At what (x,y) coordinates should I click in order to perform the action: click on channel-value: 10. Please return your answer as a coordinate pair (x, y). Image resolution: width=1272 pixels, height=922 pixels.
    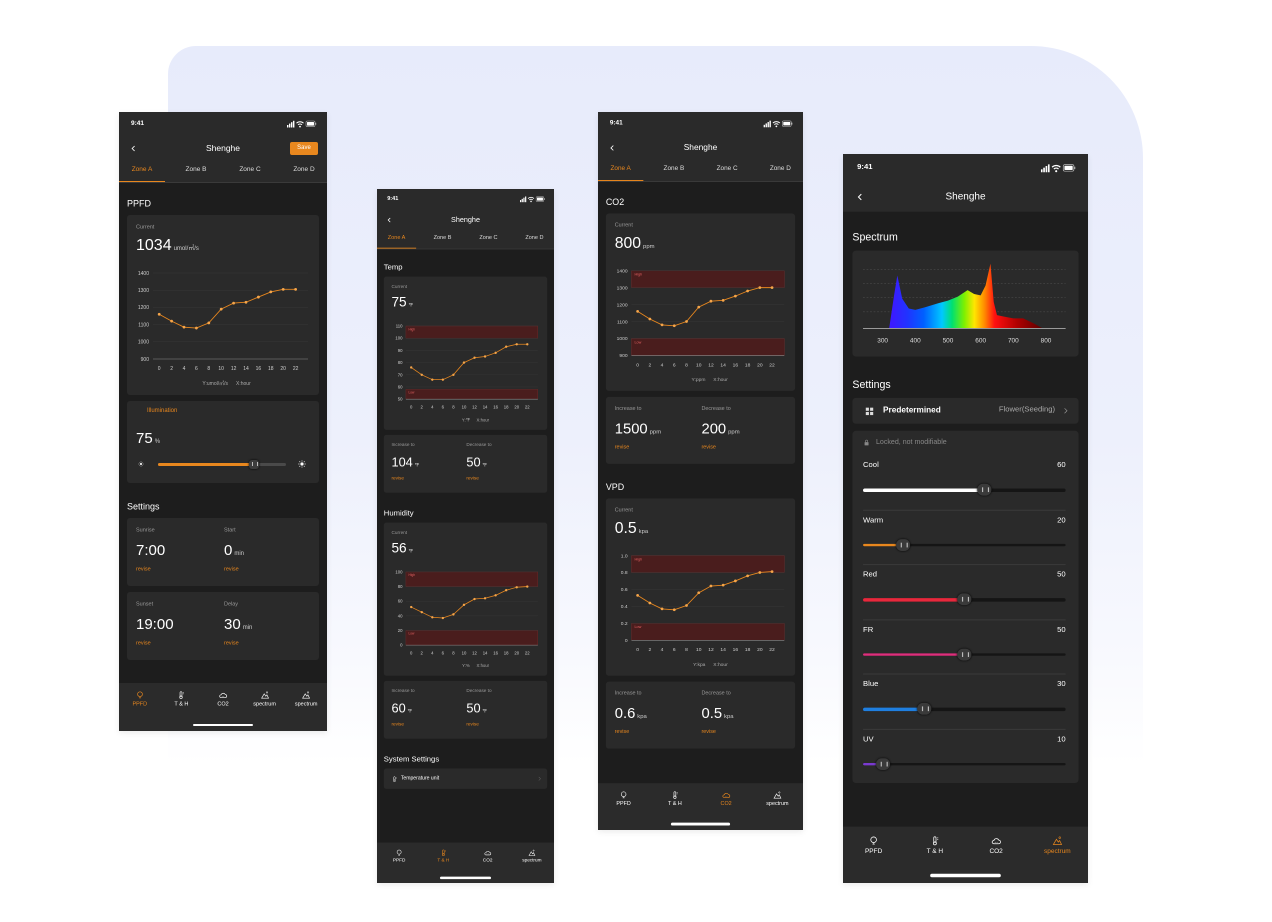
    Looking at the image, I should click on (1061, 739).